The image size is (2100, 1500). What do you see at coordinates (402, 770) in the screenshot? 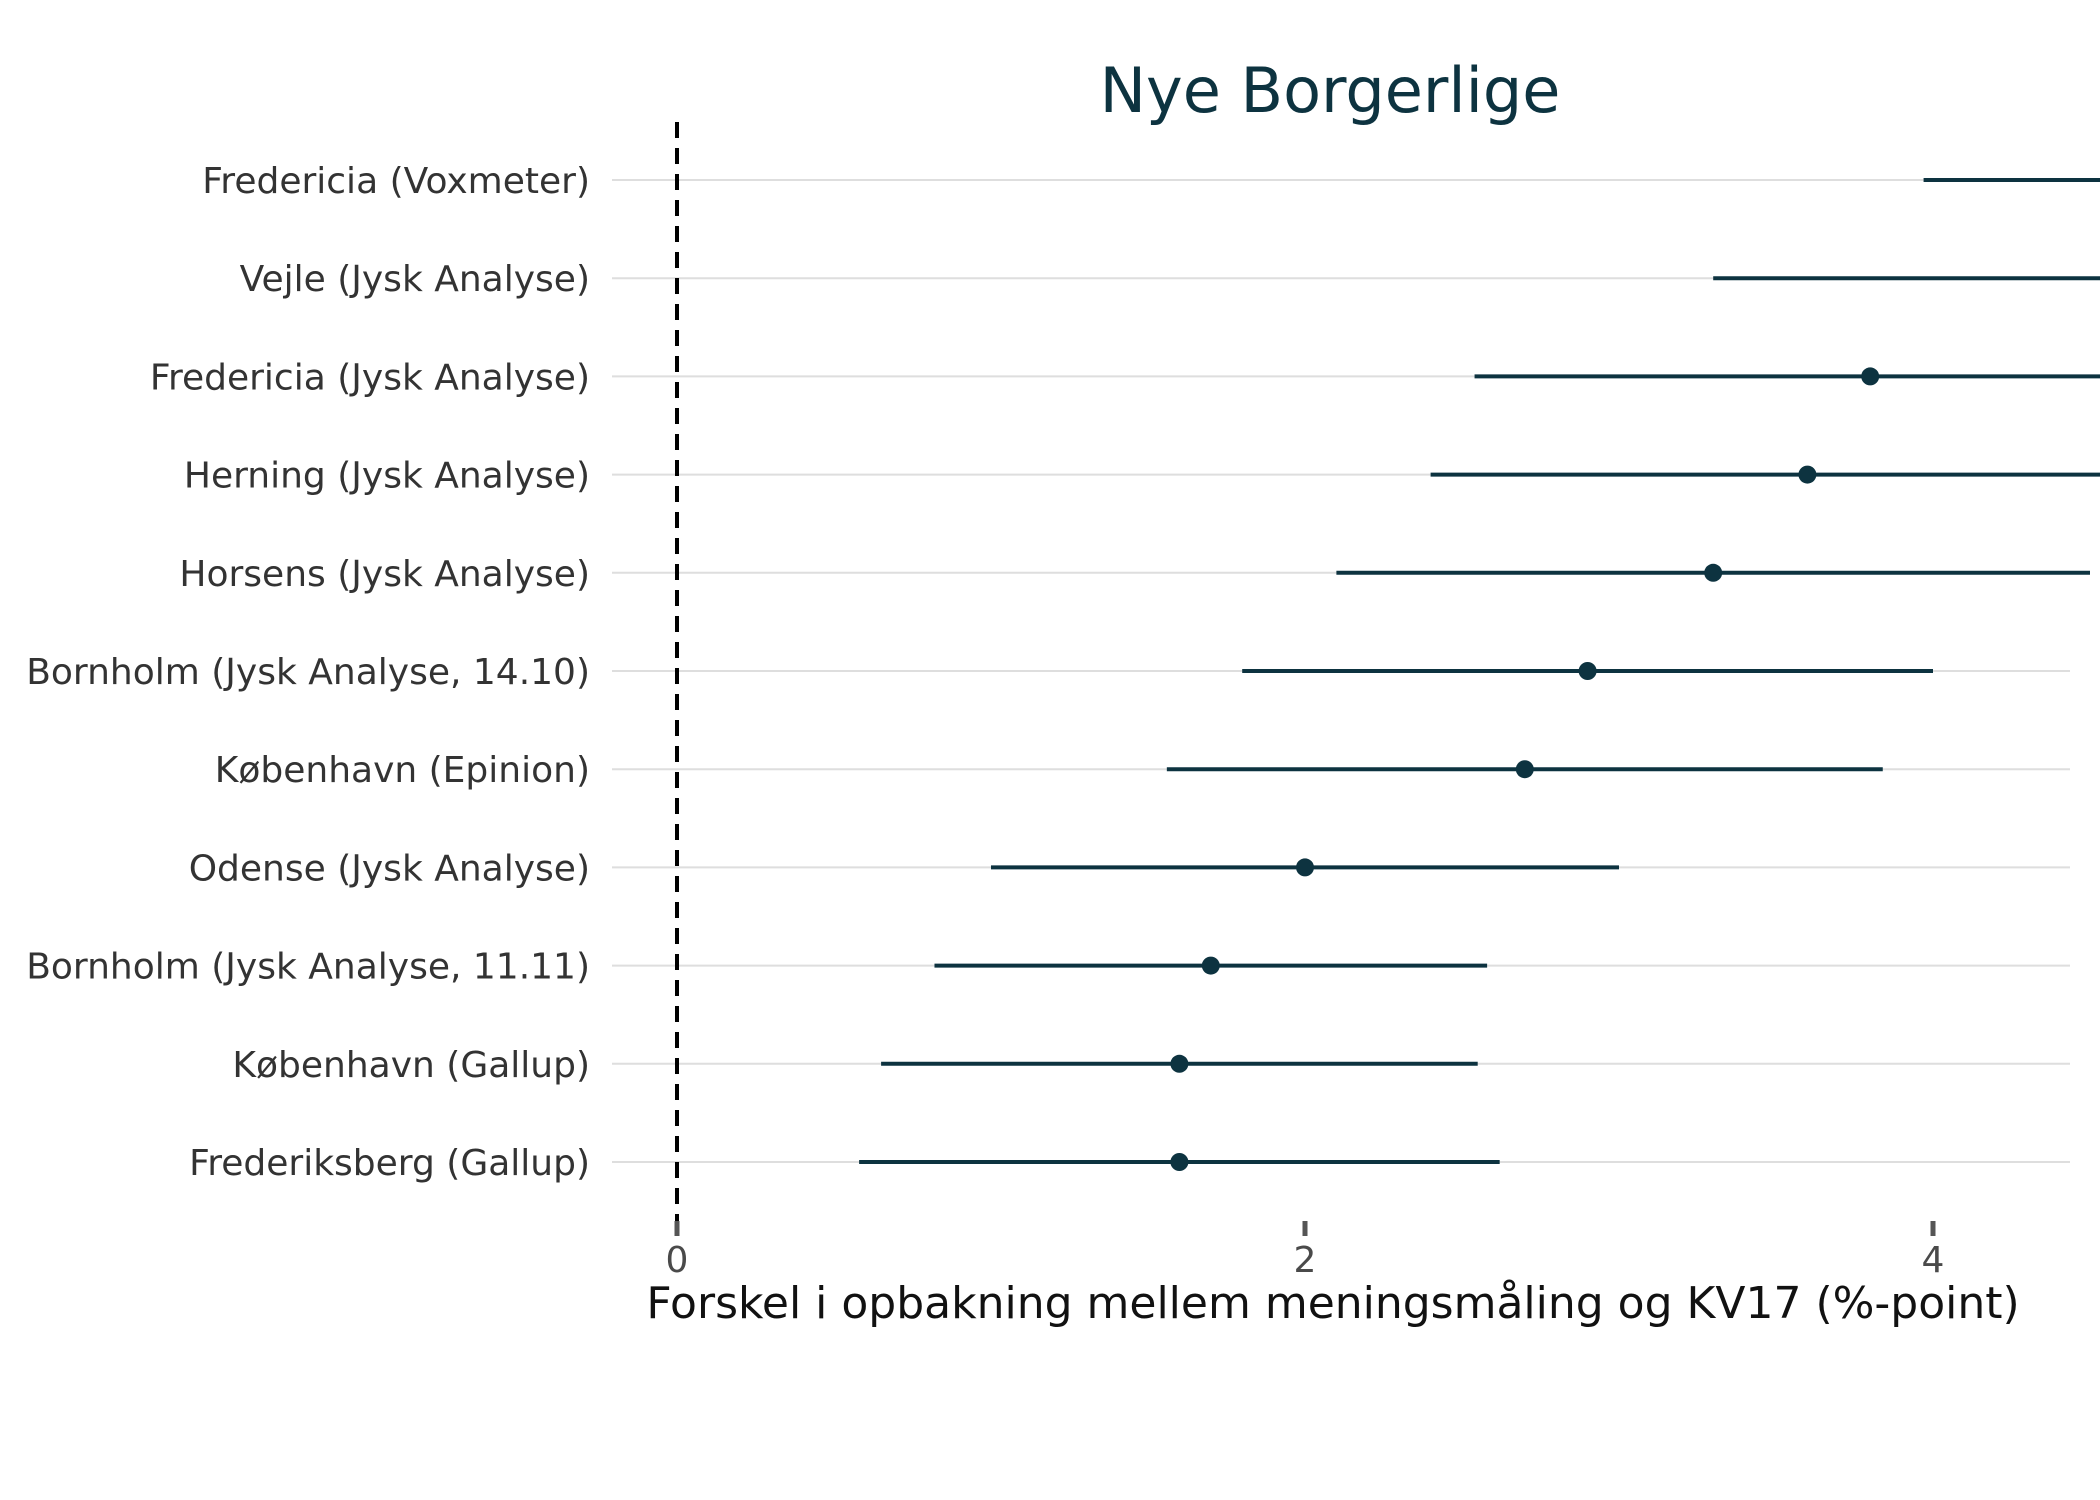
I see `category-label: København (Epinion)` at bounding box center [402, 770].